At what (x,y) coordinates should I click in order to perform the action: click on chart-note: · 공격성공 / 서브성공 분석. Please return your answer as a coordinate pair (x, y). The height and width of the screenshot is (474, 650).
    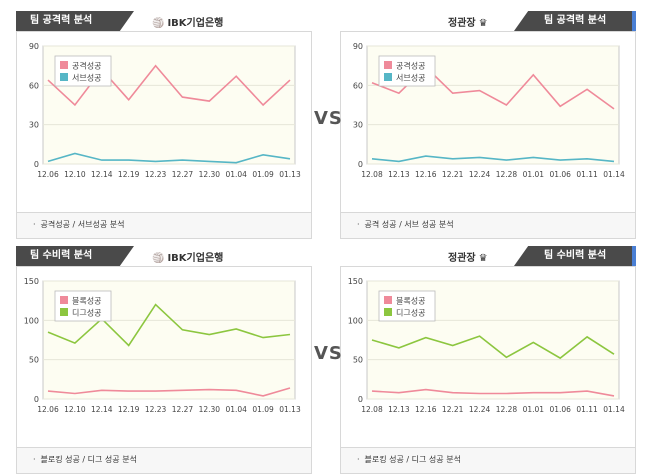
    Looking at the image, I should click on (164, 226).